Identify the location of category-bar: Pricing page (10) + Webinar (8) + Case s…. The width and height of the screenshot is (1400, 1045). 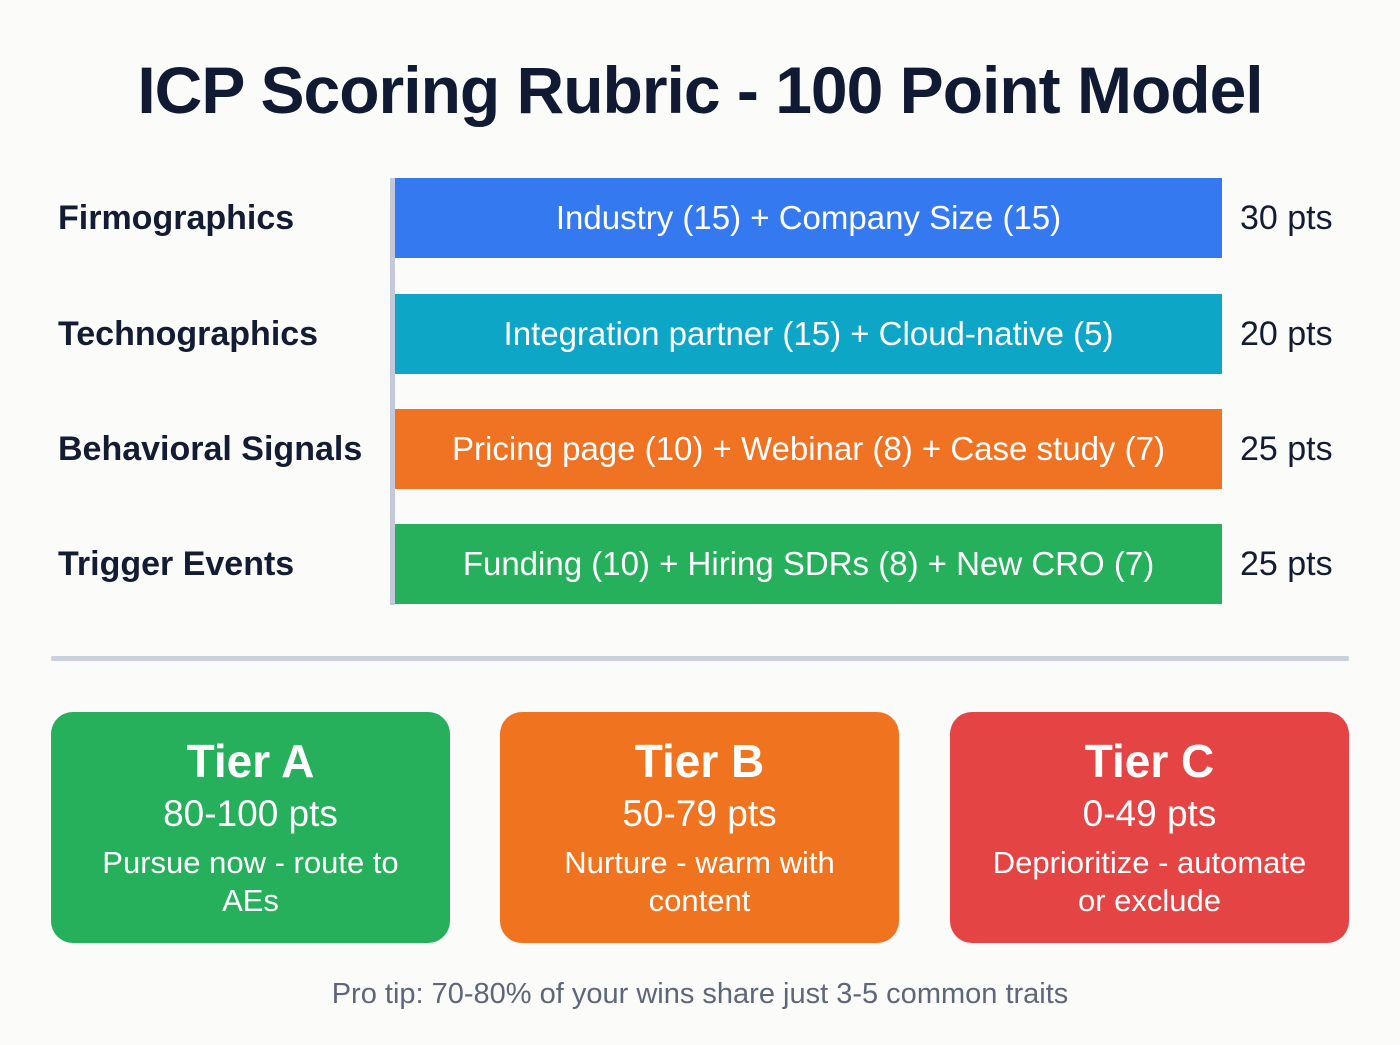
(808, 449).